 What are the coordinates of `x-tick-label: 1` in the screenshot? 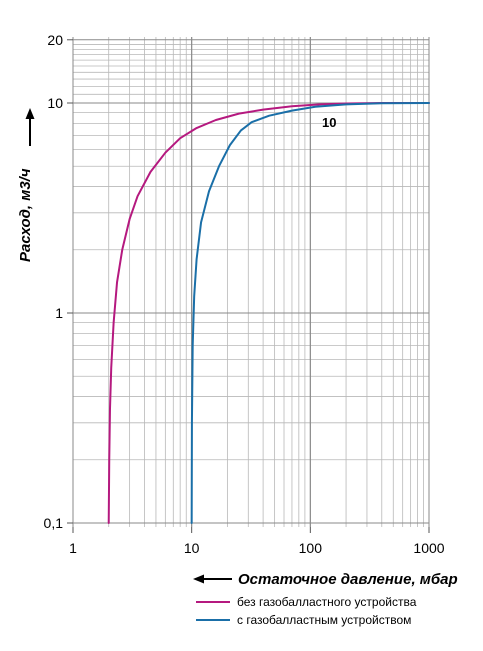 It's located at (73, 548).